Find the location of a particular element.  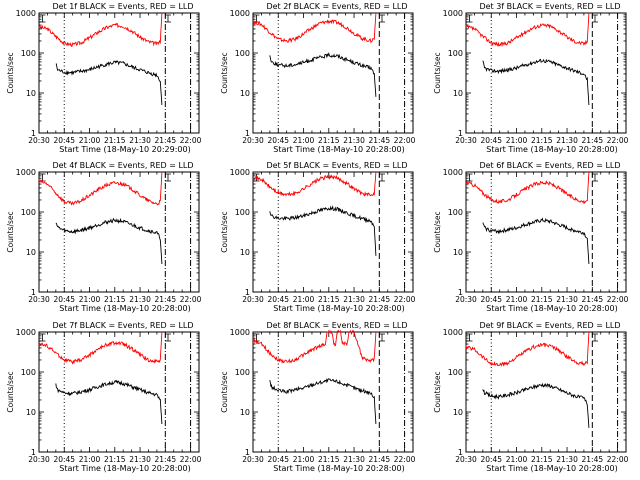

chart-title: Det 2f BLACK = Events, RED = LLD is located at coordinates (336, 6).